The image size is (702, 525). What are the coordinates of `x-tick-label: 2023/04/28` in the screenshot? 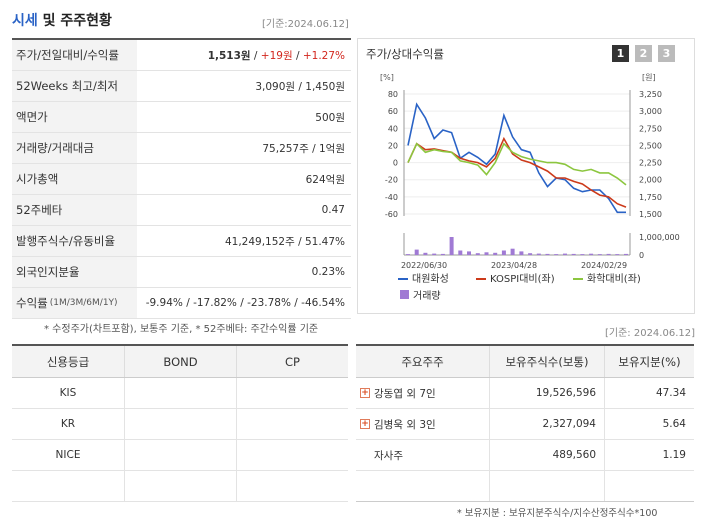 It's located at (514, 265).